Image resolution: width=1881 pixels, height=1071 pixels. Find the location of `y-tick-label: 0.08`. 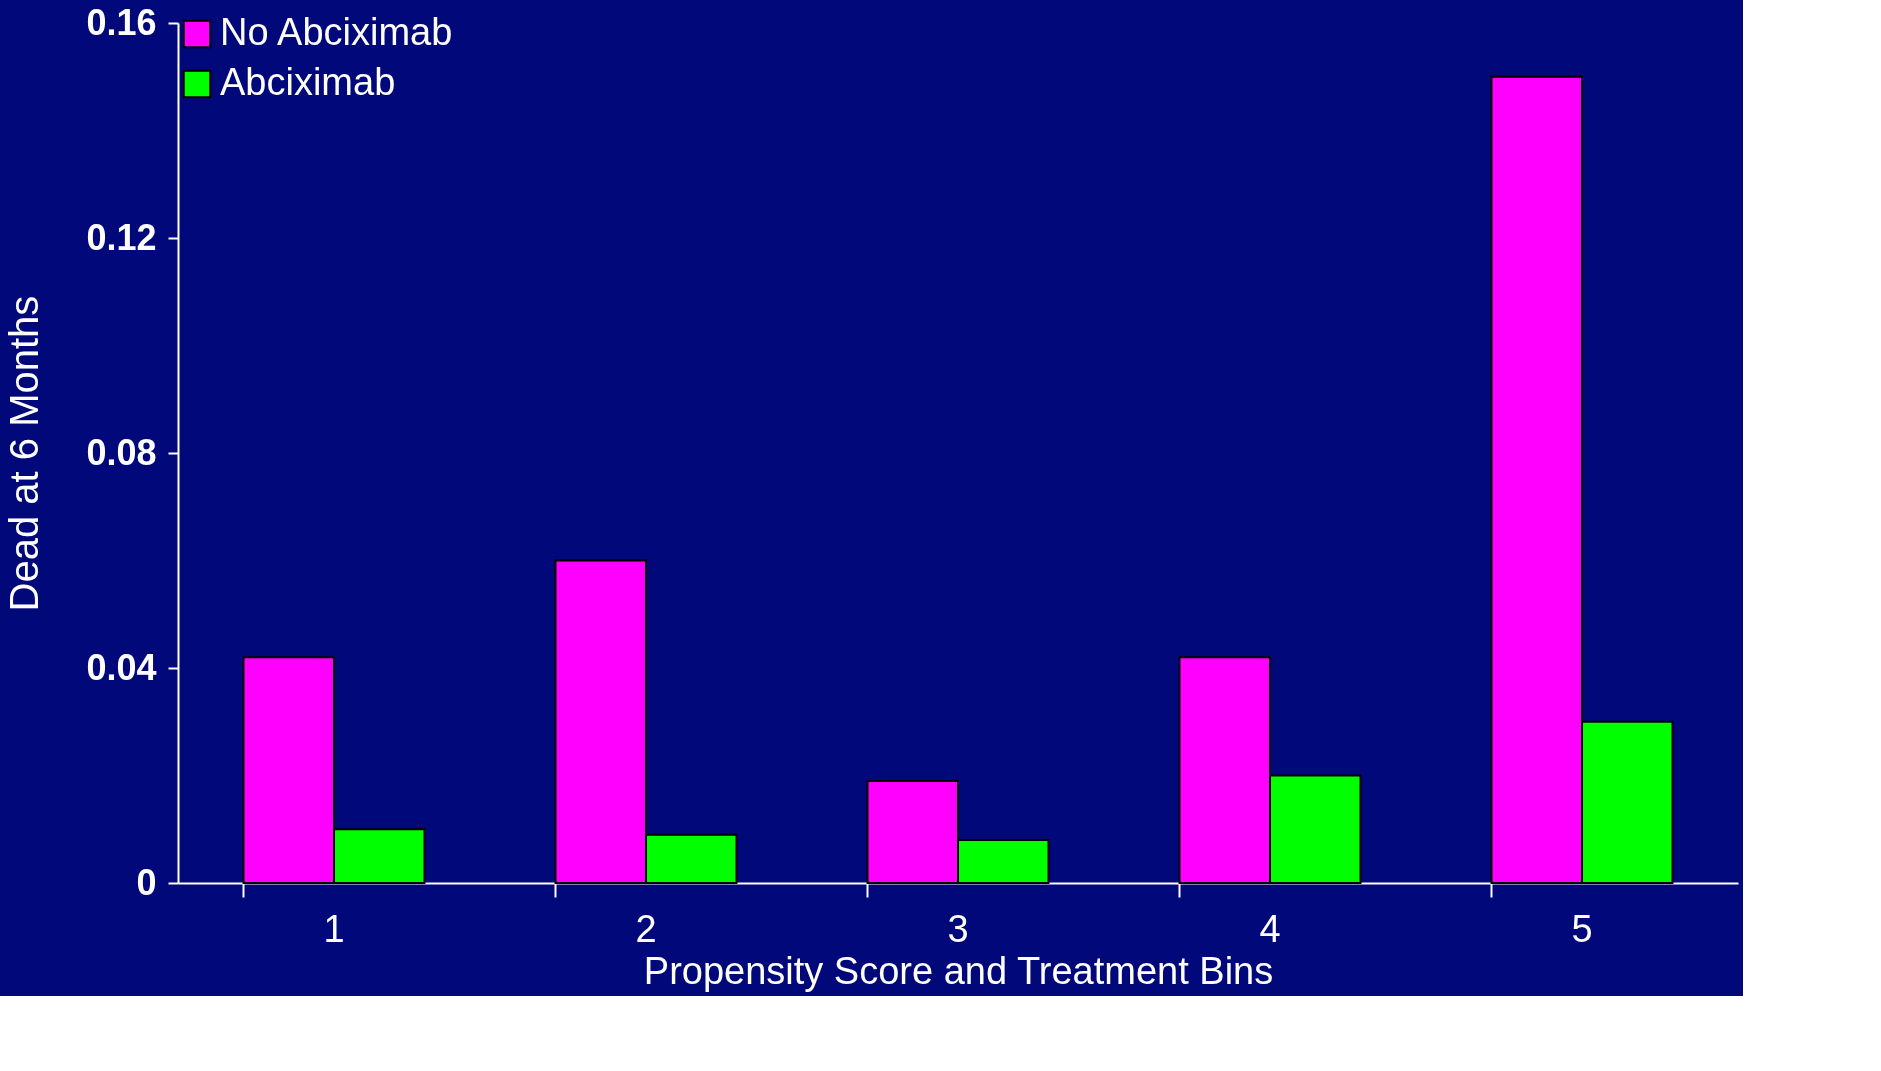

y-tick-label: 0.08 is located at coordinates (121, 452).